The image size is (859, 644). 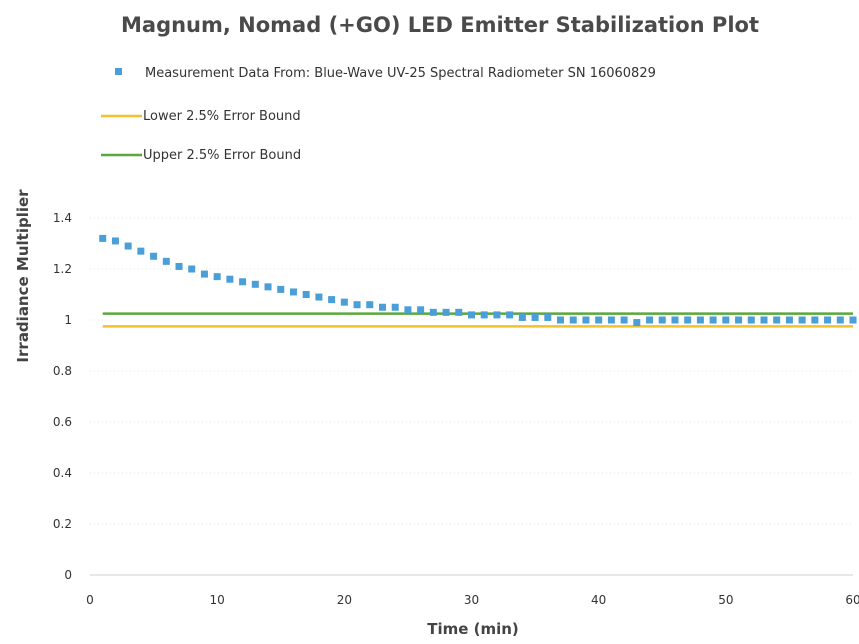 I want to click on x-tick-label: 0, so click(x=90, y=600).